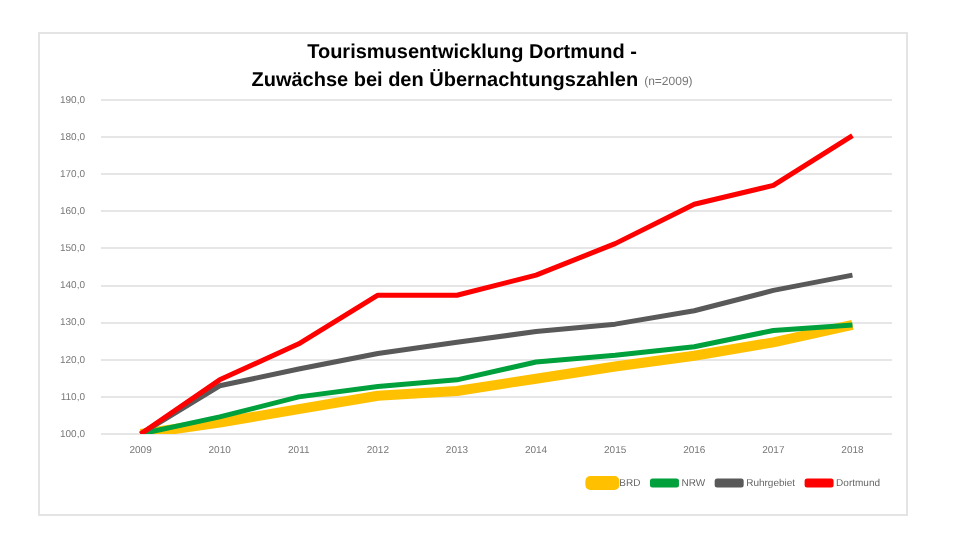 The width and height of the screenshot is (960, 540). What do you see at coordinates (445, 66) in the screenshot?
I see `chart-title: Tourismusentwicklung Dortmund - Zuwächse bei den Übernachtungszahlen` at bounding box center [445, 66].